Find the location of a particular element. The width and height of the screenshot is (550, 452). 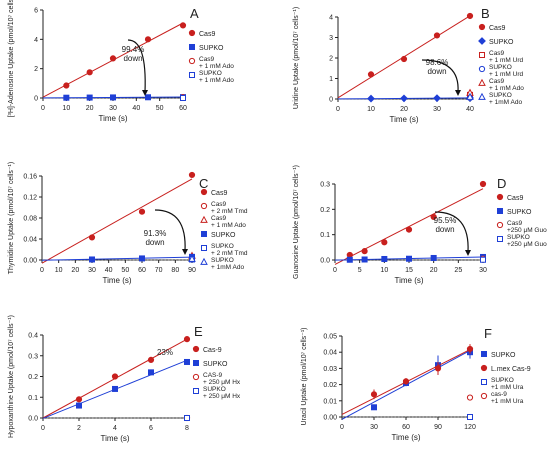

series-supko-250-m-hx is located at coordinates (187, 418).